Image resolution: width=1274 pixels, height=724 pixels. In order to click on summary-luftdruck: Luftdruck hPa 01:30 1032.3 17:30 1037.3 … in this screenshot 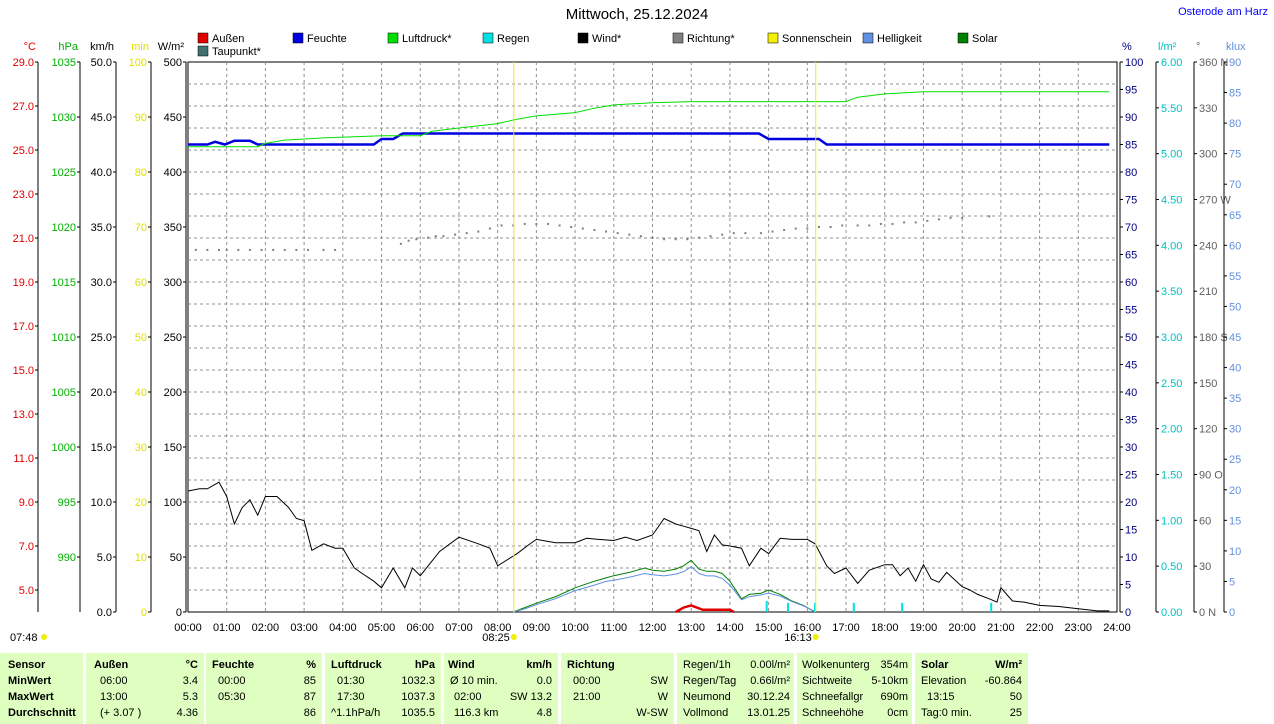, I will do `click(383, 688)`.